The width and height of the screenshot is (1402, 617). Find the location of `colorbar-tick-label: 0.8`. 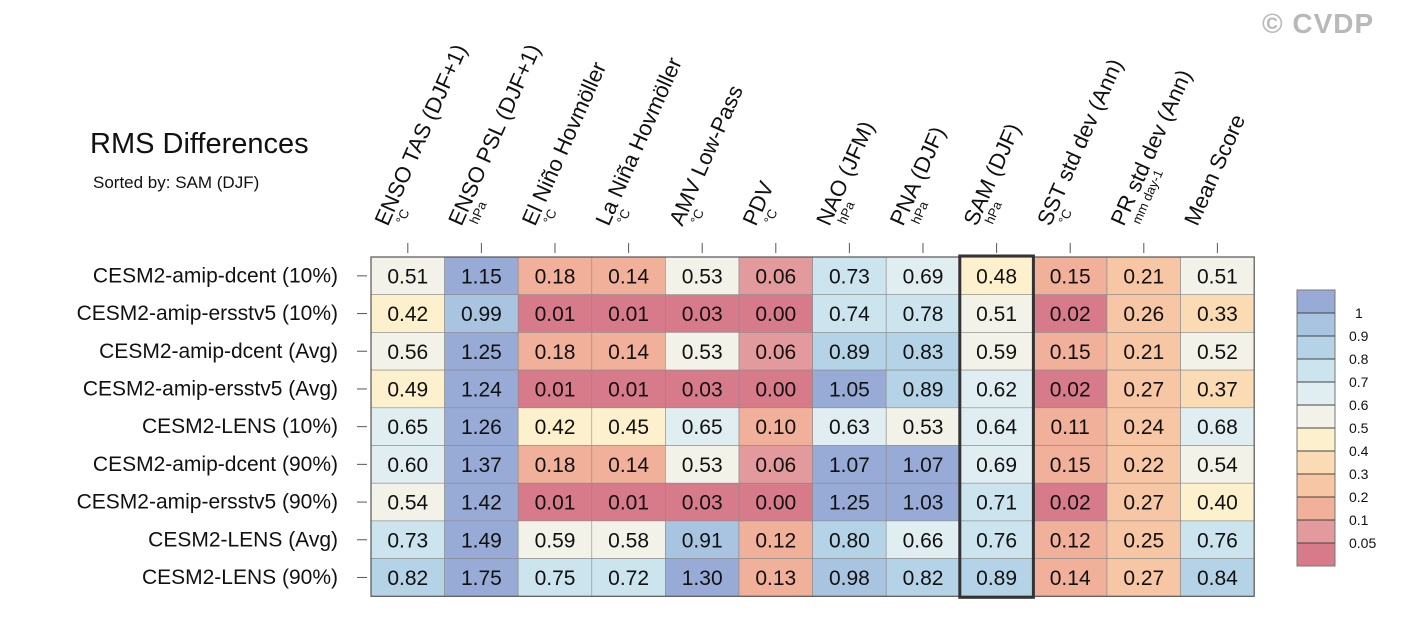

colorbar-tick-label: 0.8 is located at coordinates (1359, 359).